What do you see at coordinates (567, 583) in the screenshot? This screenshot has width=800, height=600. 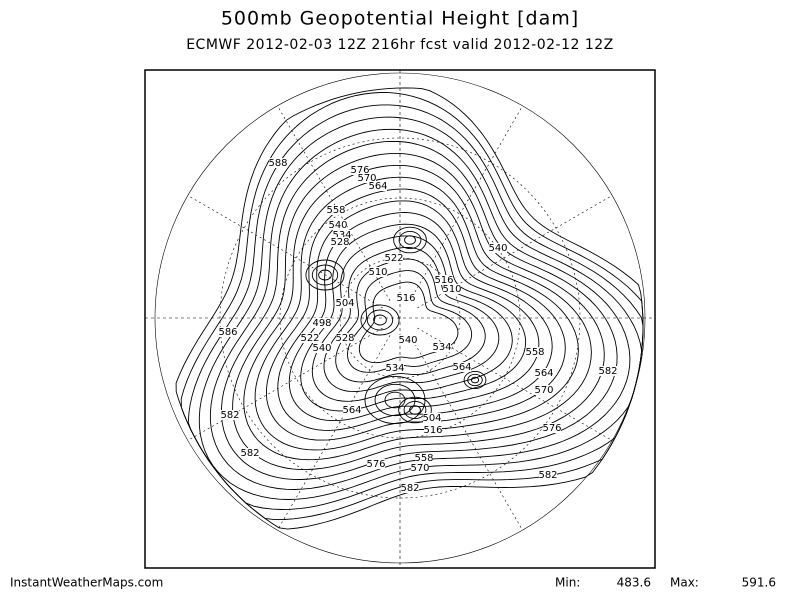 I see `min-label: Min:` at bounding box center [567, 583].